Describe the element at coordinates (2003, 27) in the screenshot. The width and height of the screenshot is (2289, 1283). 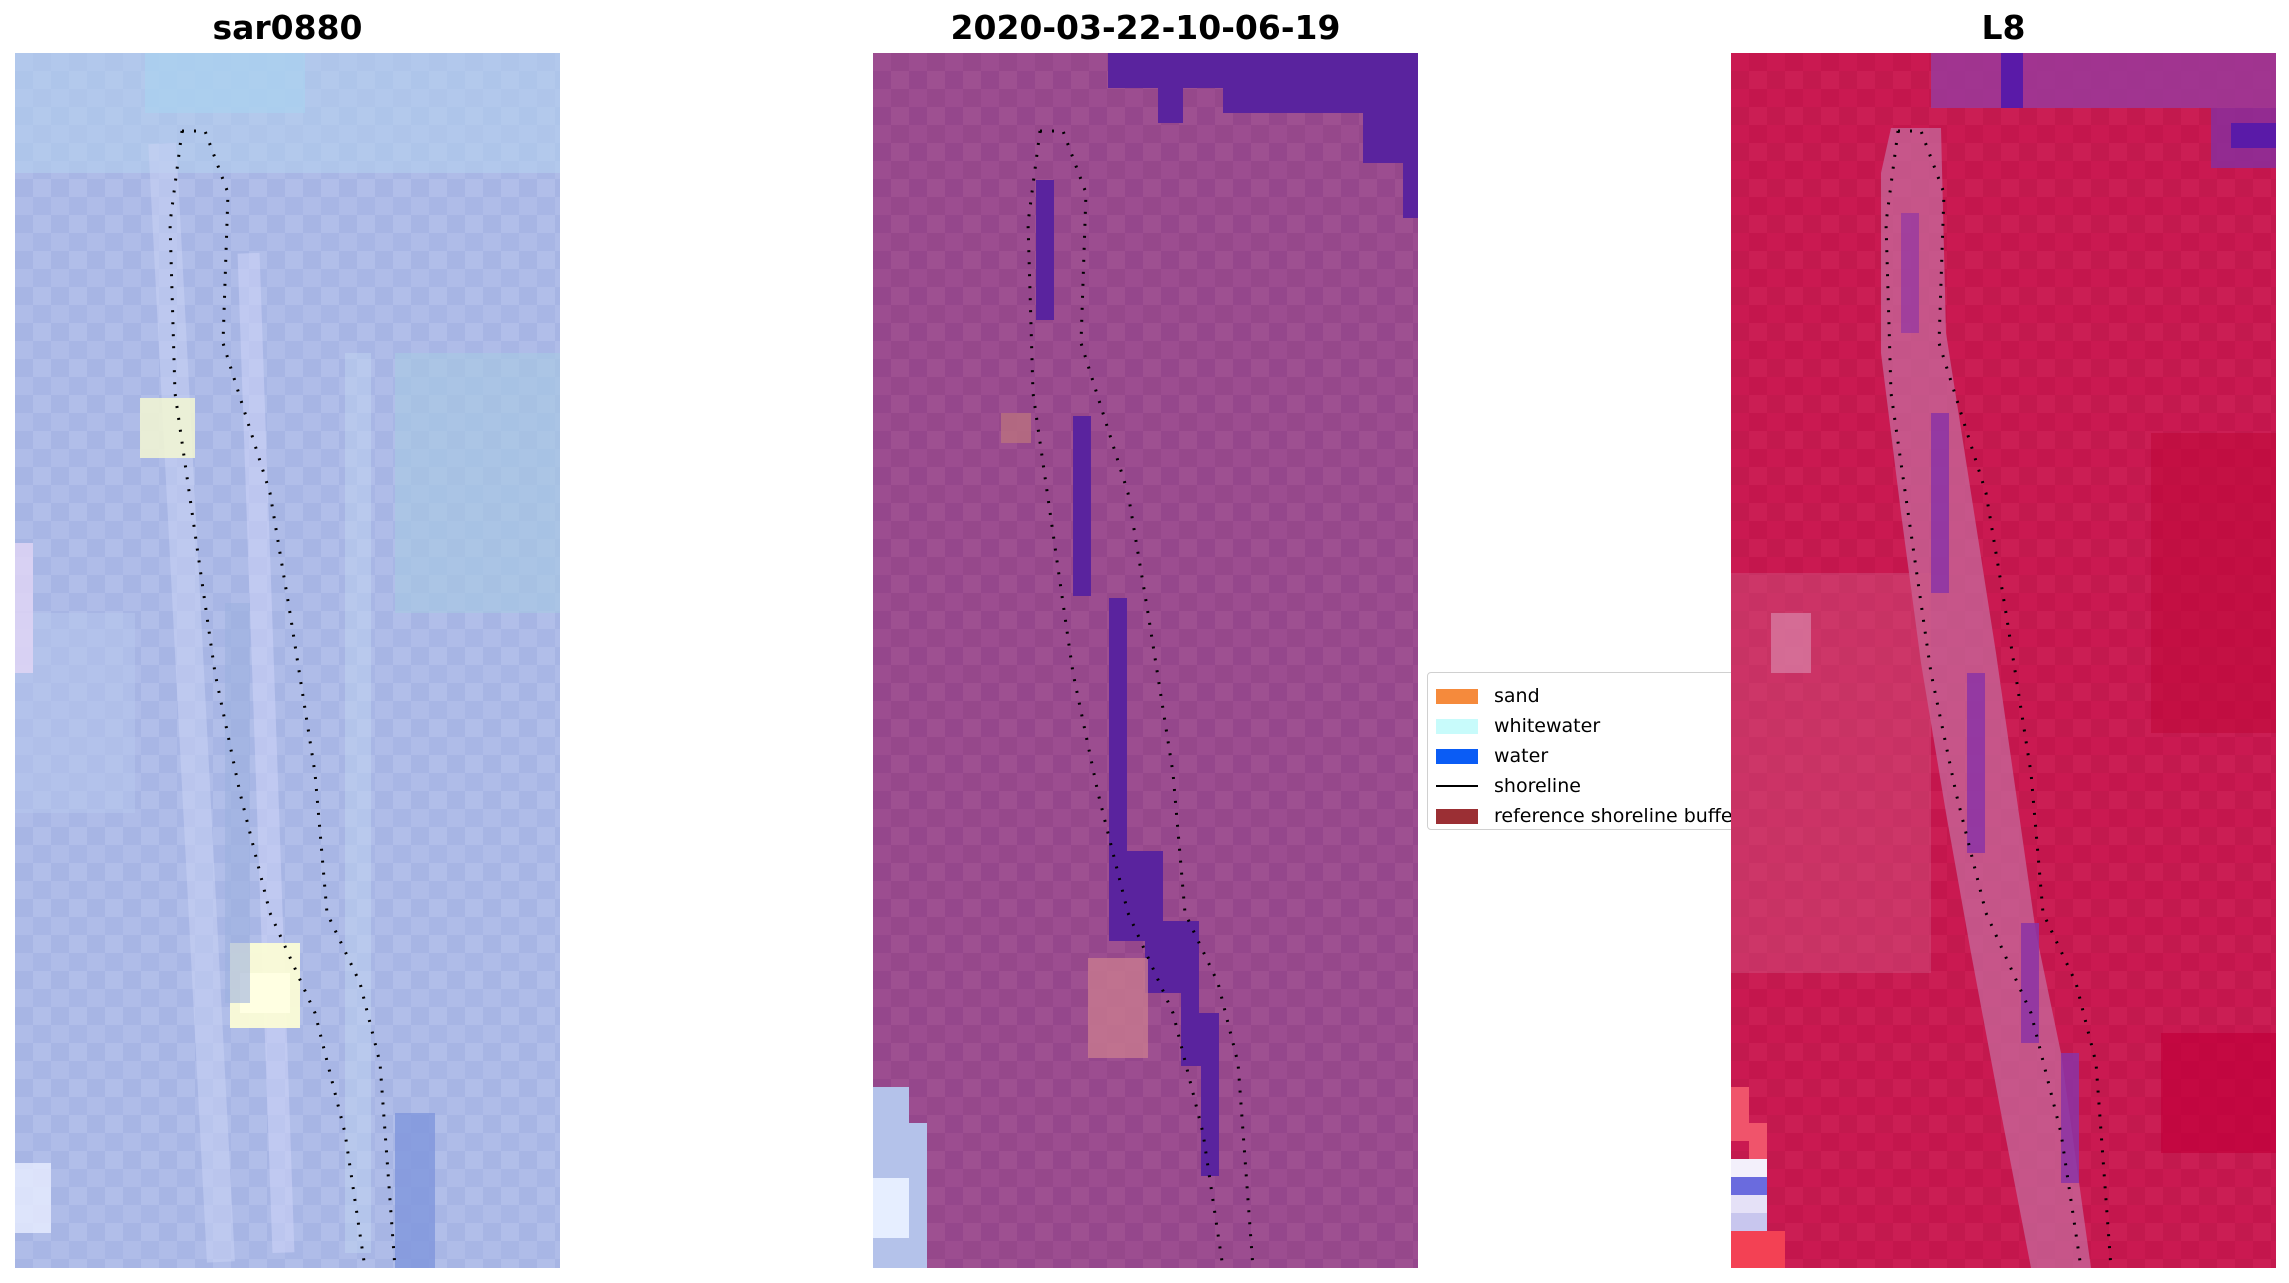
I see `panel-title-l8: L8` at that location.